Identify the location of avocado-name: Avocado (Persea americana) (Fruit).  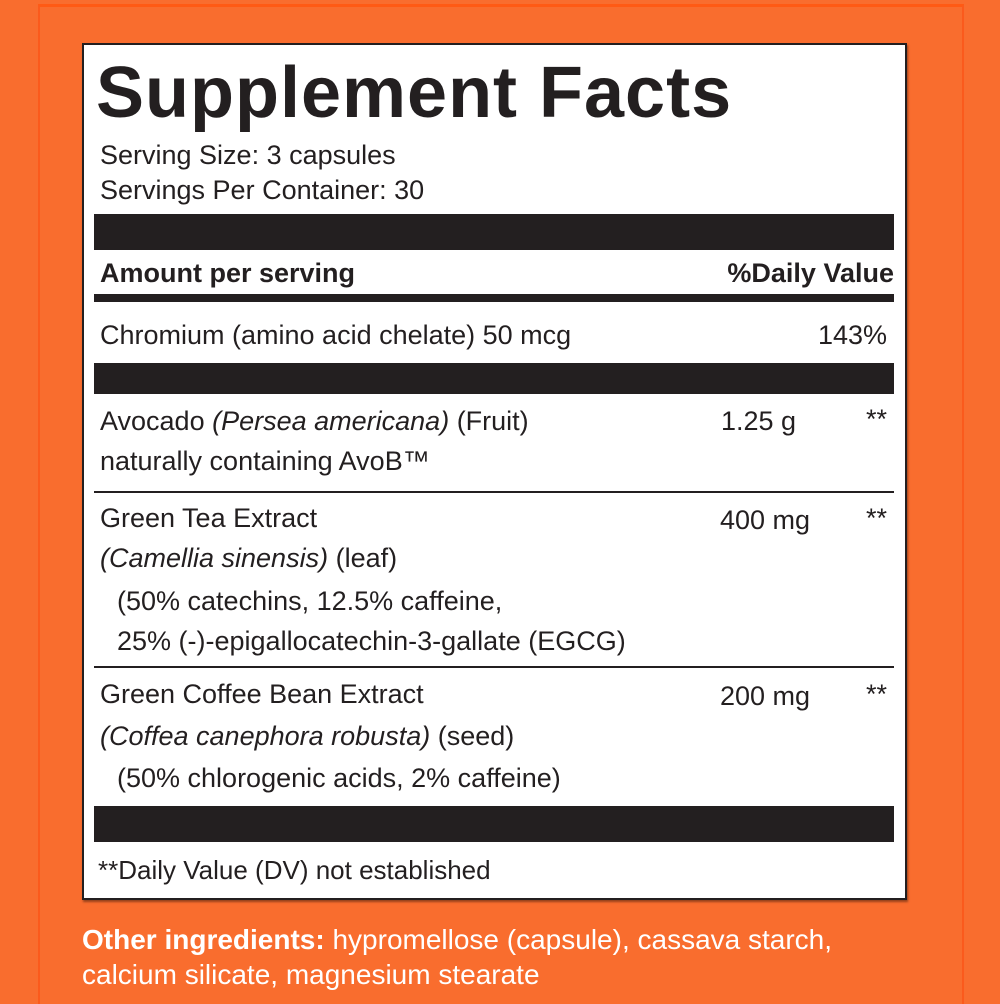
(314, 421).